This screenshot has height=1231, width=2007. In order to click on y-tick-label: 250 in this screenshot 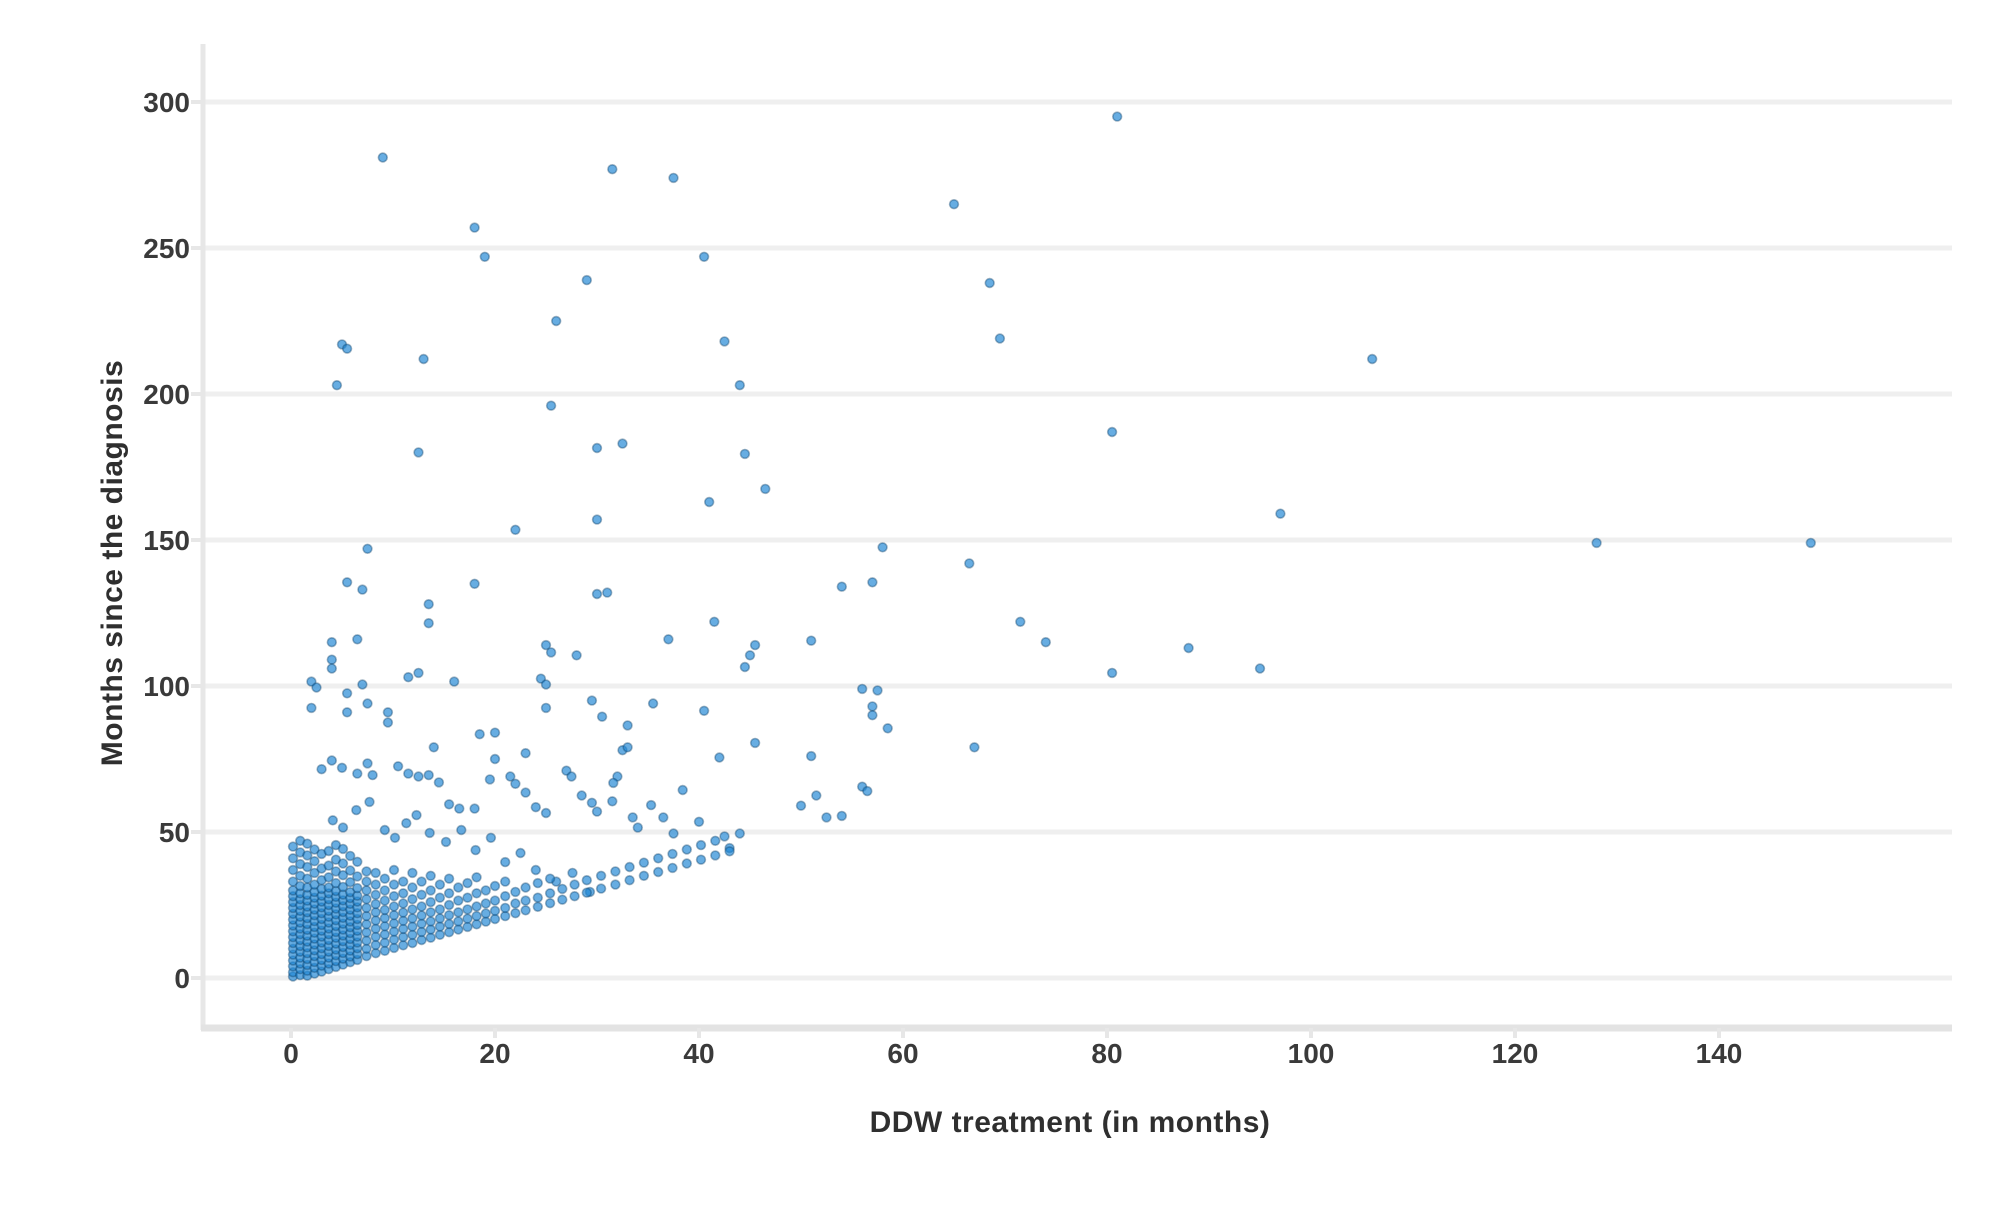, I will do `click(166, 248)`.